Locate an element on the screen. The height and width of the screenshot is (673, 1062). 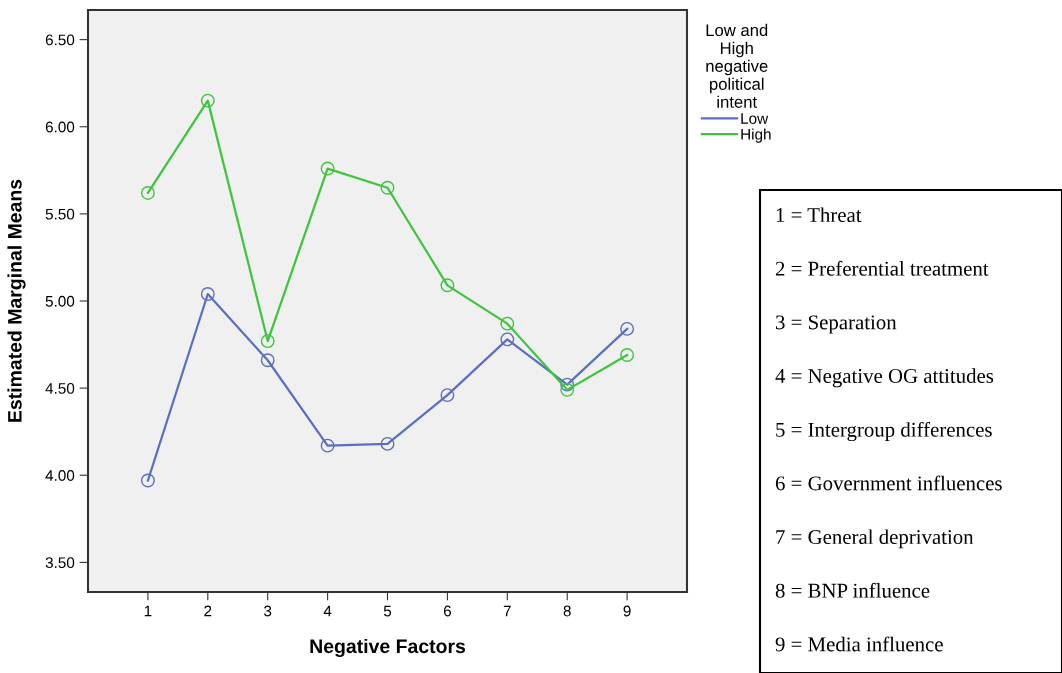
y-tick-label: 5.50 is located at coordinates (60, 214).